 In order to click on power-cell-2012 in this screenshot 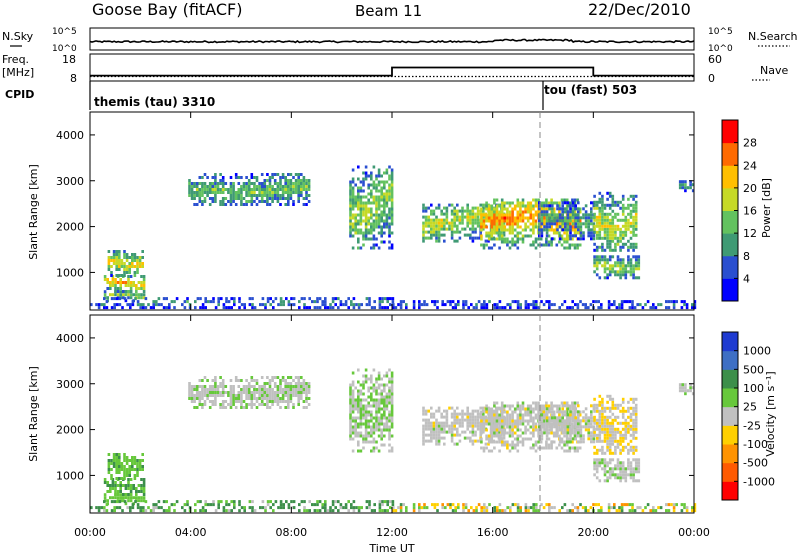, I will do `click(112, 299)`.